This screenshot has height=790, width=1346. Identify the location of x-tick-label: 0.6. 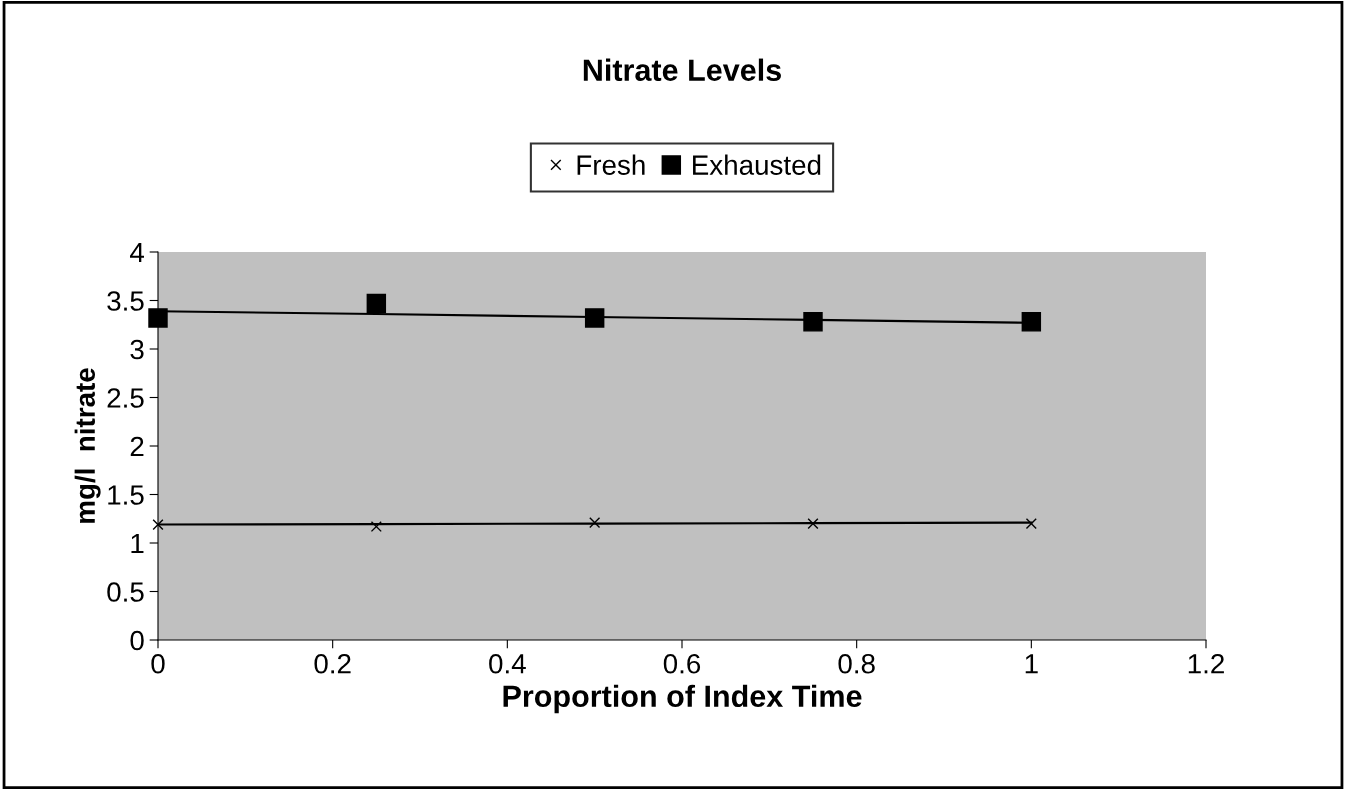
(682, 663).